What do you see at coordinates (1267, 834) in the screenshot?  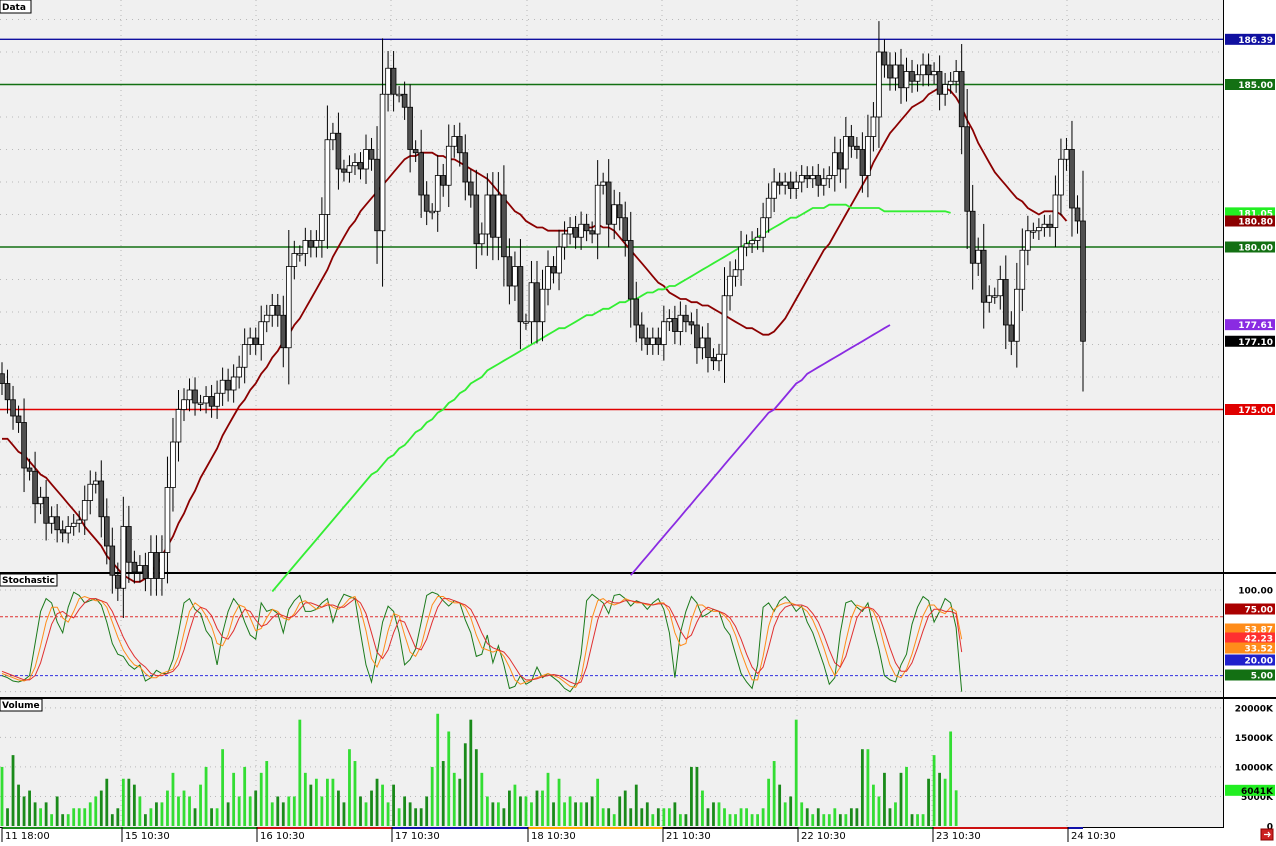 I see `scroll-right-button` at bounding box center [1267, 834].